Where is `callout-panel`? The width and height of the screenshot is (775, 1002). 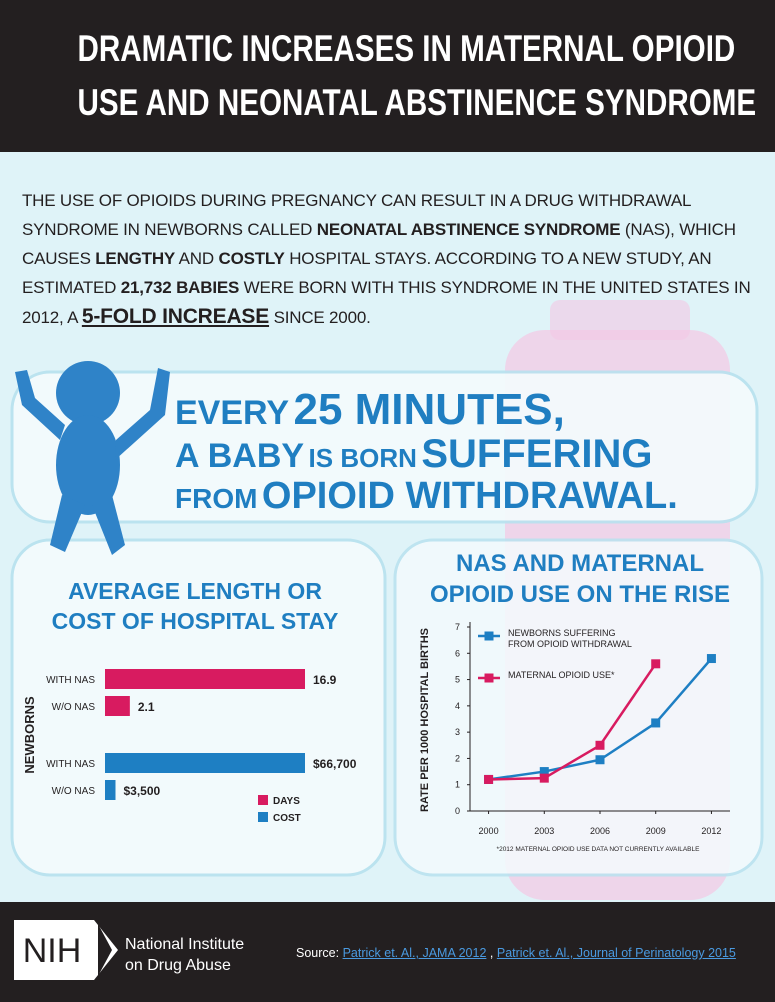 callout-panel is located at coordinates (384, 447).